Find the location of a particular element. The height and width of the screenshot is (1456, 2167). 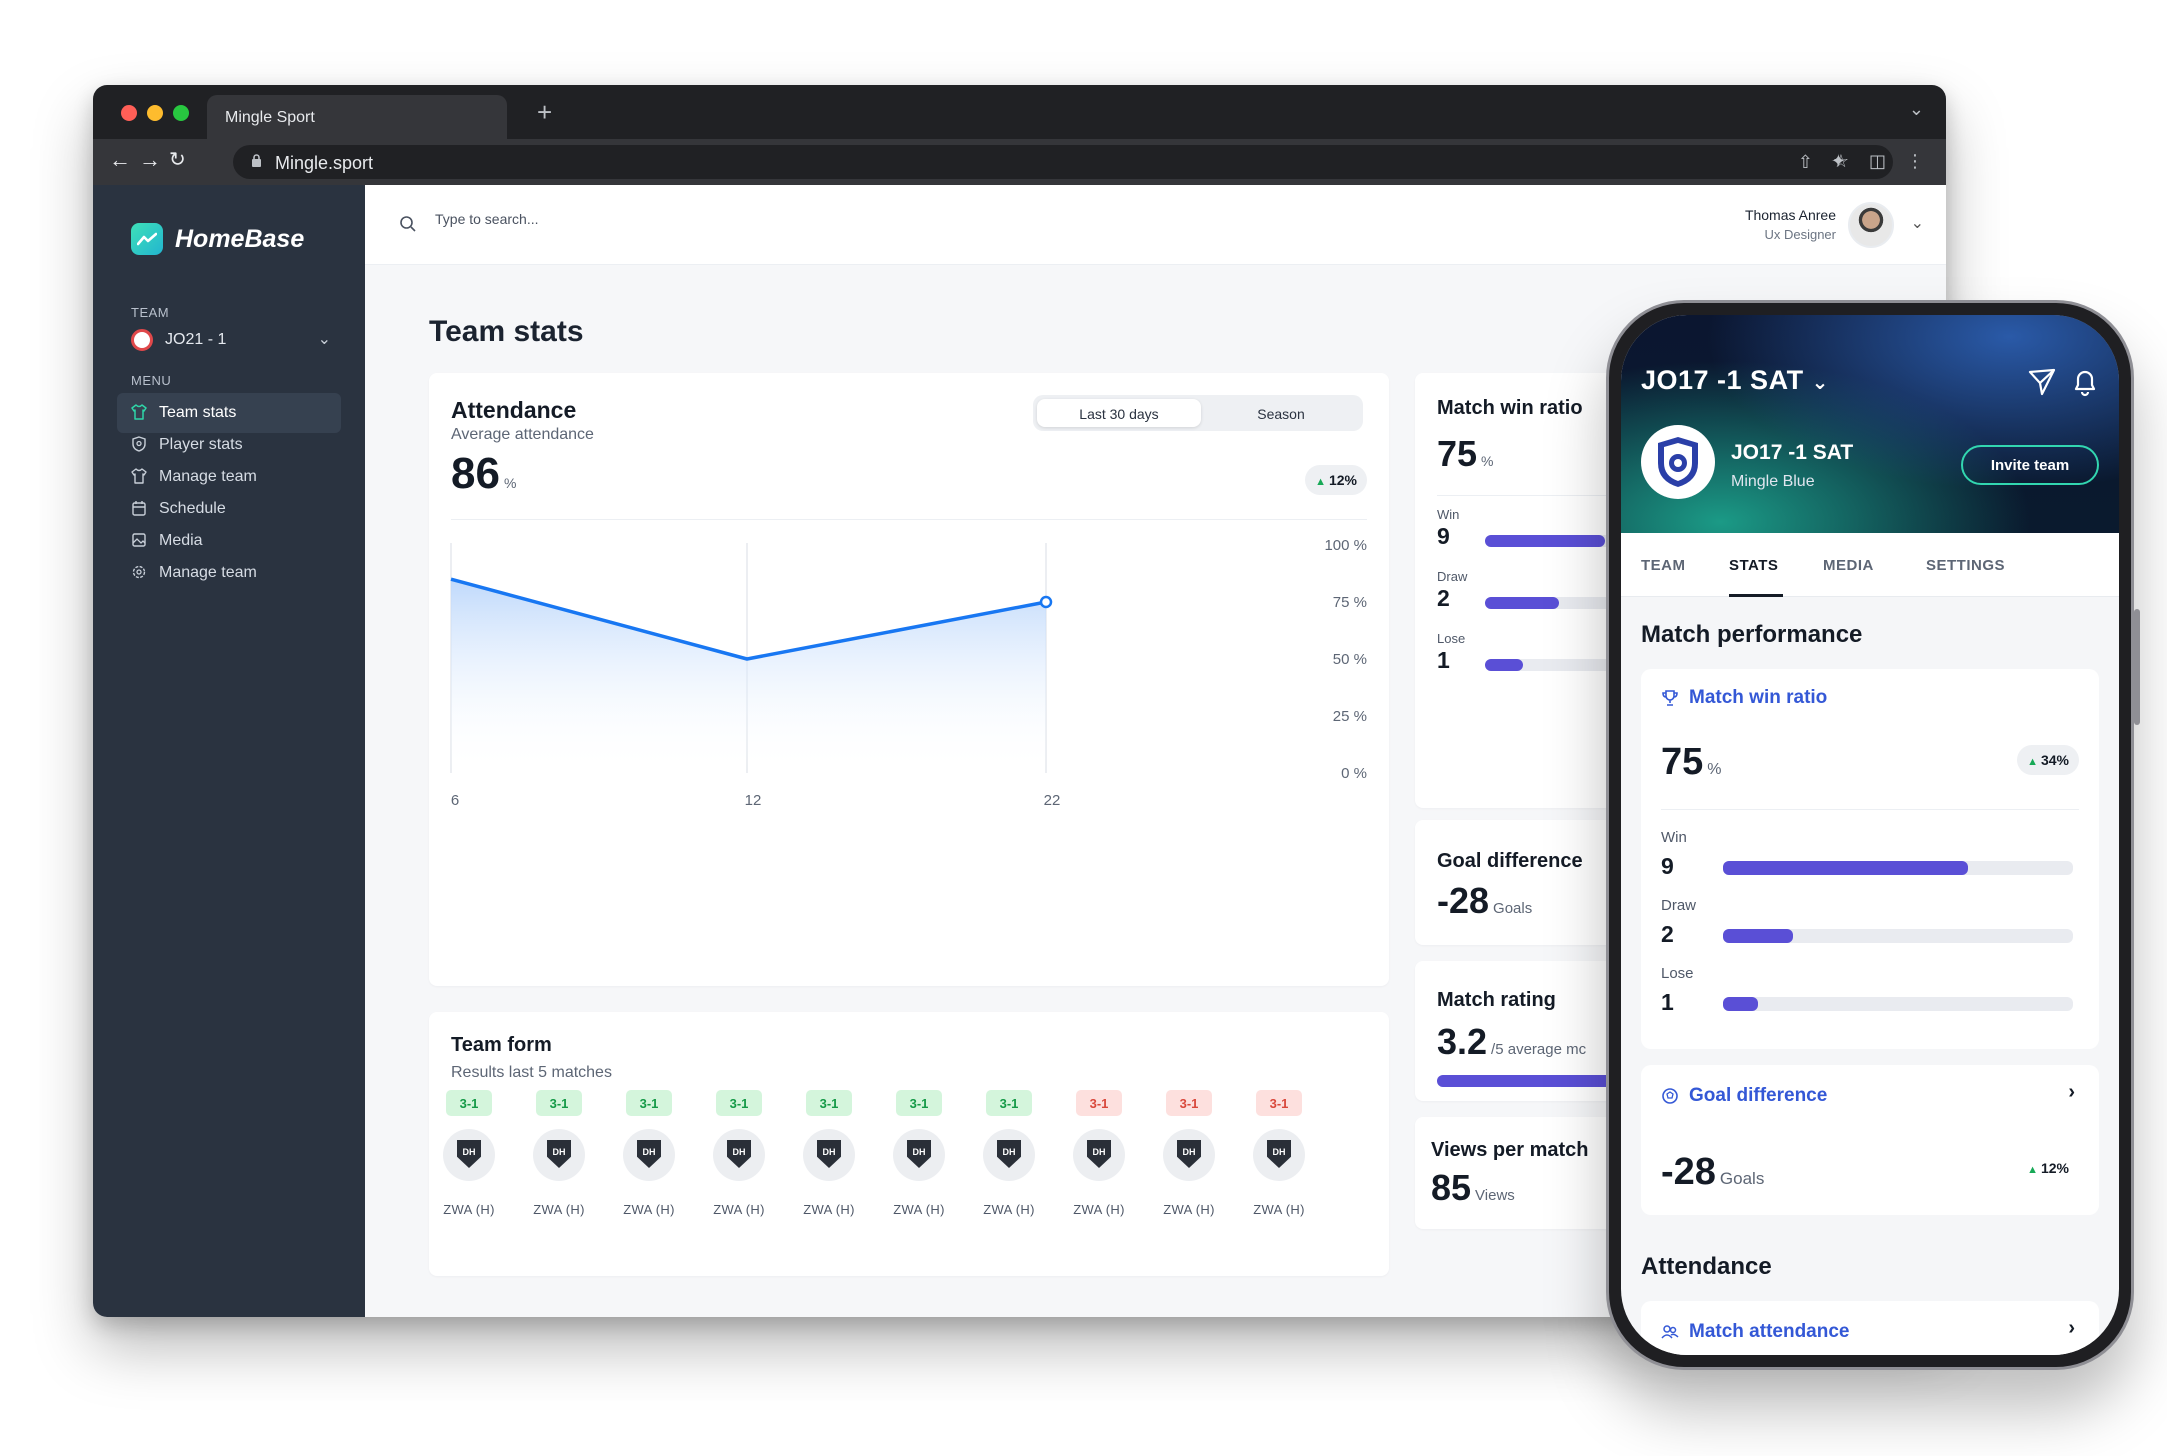

views-number: 85 is located at coordinates (1451, 1187).